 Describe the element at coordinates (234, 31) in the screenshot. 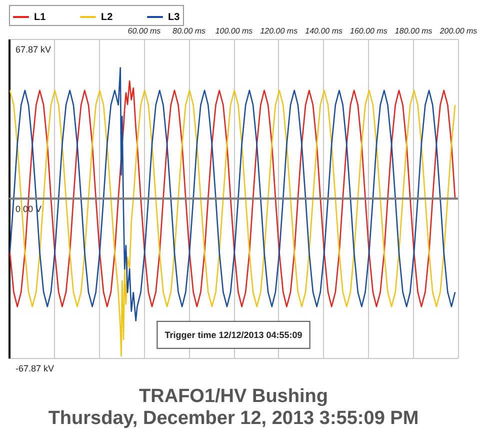

I see `x-tick-label: 100.00 ms` at that location.